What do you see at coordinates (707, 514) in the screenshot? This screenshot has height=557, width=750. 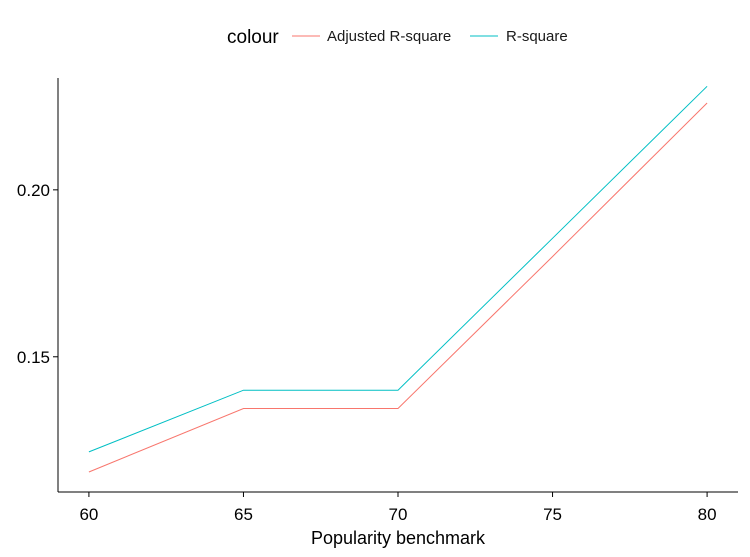 I see `x-tick-label: 80` at bounding box center [707, 514].